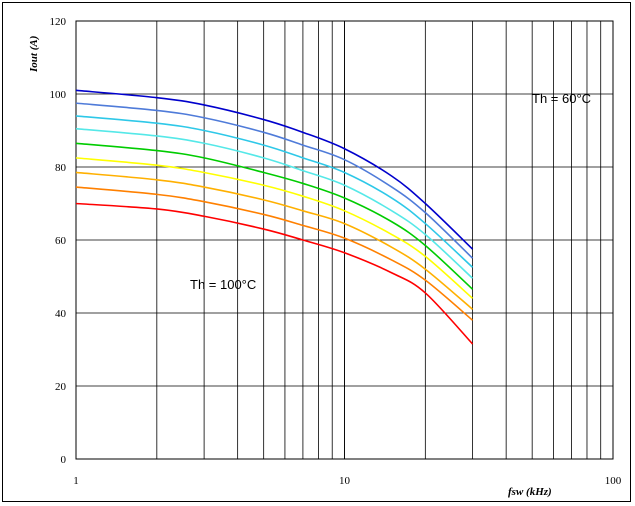 This screenshot has width=635, height=506. What do you see at coordinates (613, 481) in the screenshot?
I see `x-tick-label: 100` at bounding box center [613, 481].